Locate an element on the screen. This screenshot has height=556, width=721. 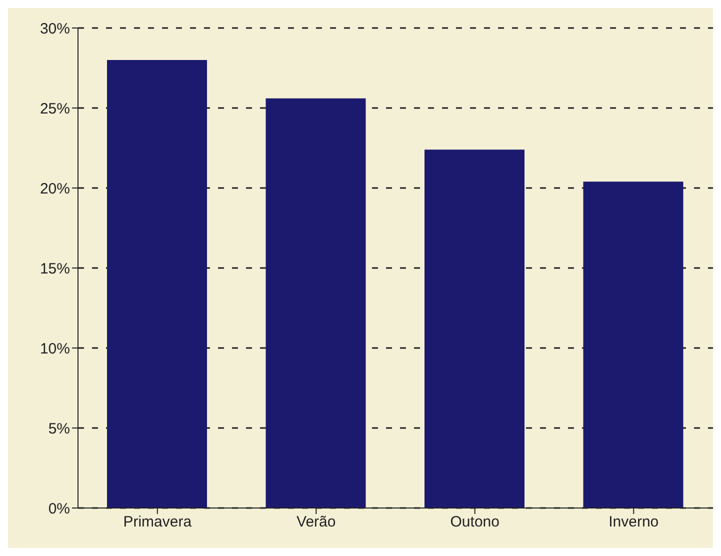
y-tick-label: 5% is located at coordinates (59, 429).